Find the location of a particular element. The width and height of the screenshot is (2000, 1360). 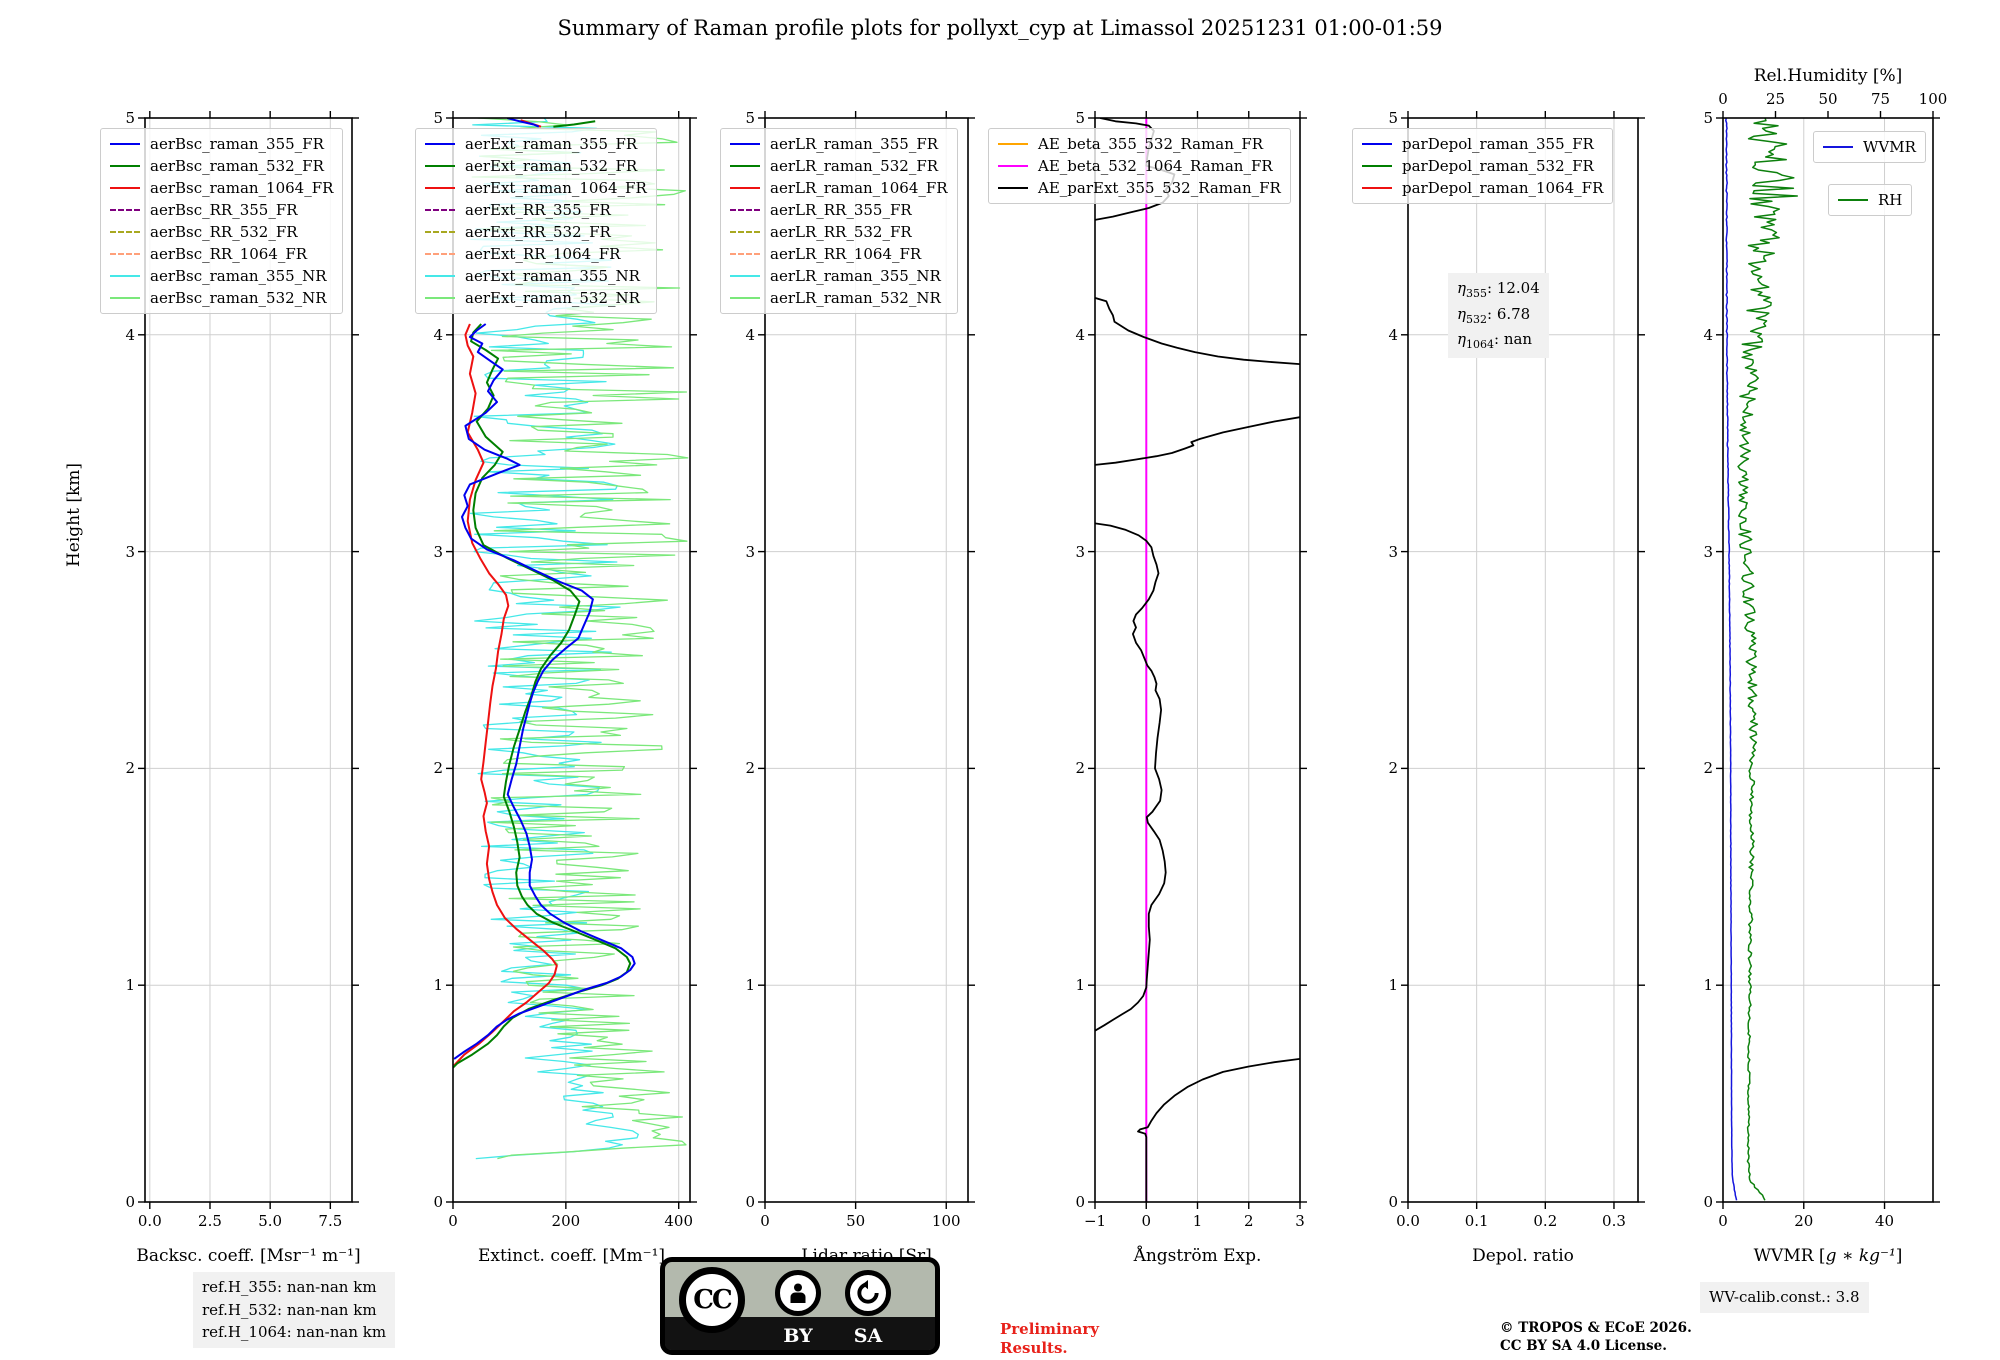

ref-h-532: ref.H_532: nan-nan km is located at coordinates (289, 1309).